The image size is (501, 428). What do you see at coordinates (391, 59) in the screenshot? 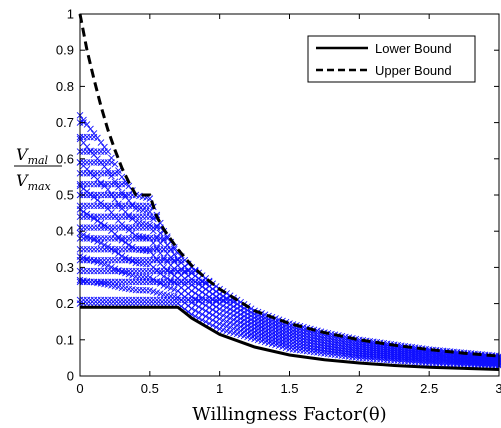
I see `legend-box` at bounding box center [391, 59].